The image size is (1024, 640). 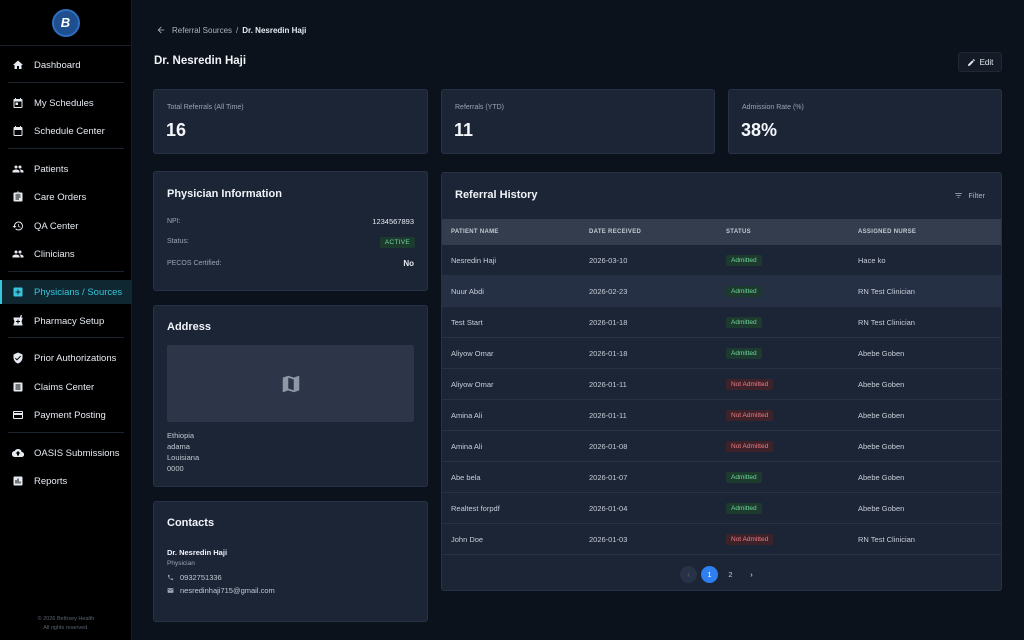 I want to click on sidebar-item-schedule-center: Schedule Center, so click(x=66, y=131).